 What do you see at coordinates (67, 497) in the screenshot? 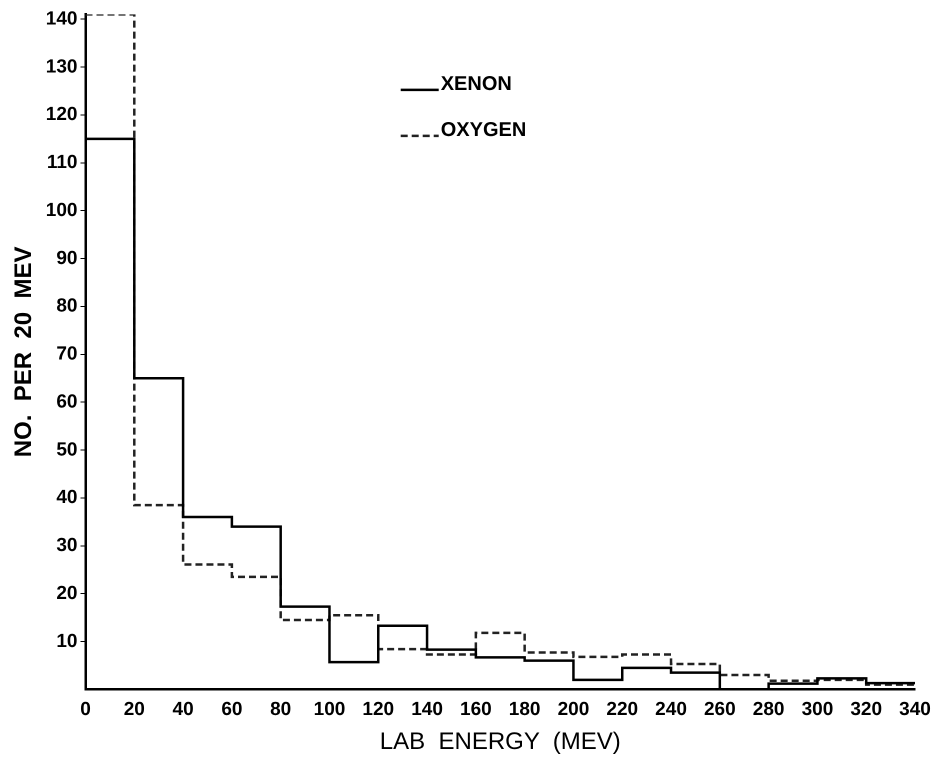
I see `y-tick-label: 40` at bounding box center [67, 497].